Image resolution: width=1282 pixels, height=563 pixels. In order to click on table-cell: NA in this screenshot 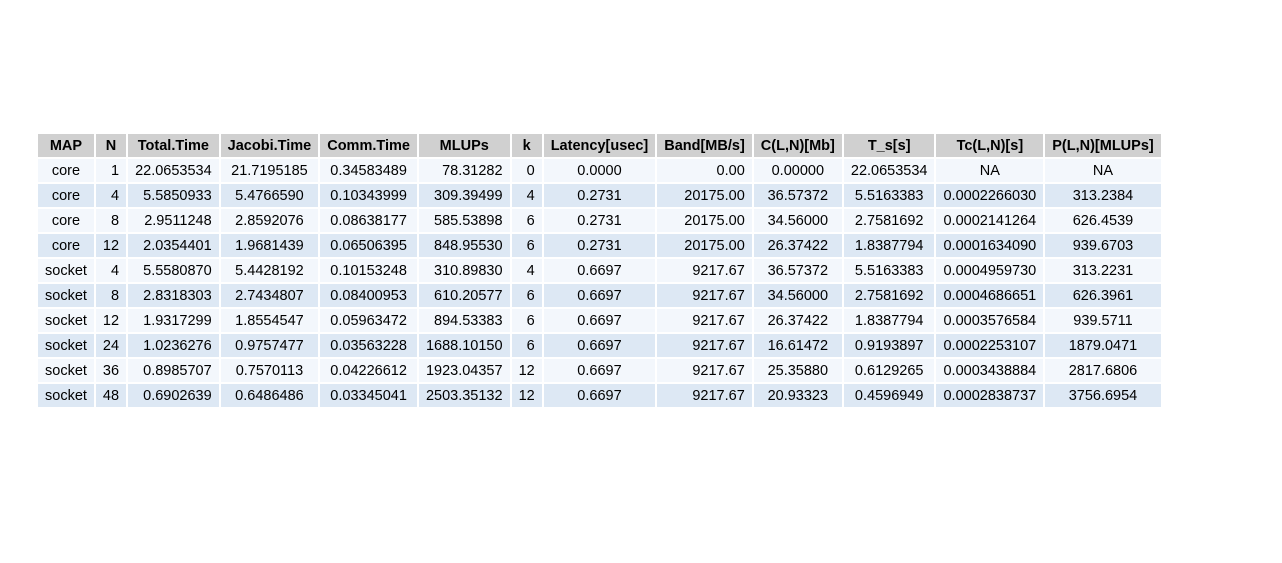, I will do `click(1103, 170)`.